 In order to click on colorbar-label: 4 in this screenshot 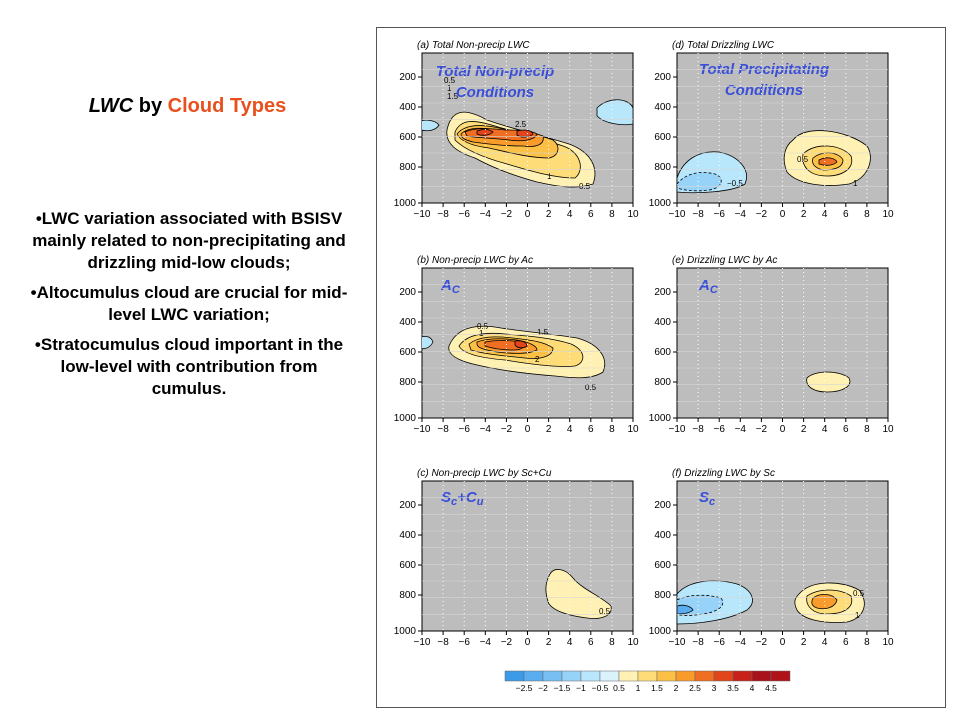, I will do `click(752, 688)`.